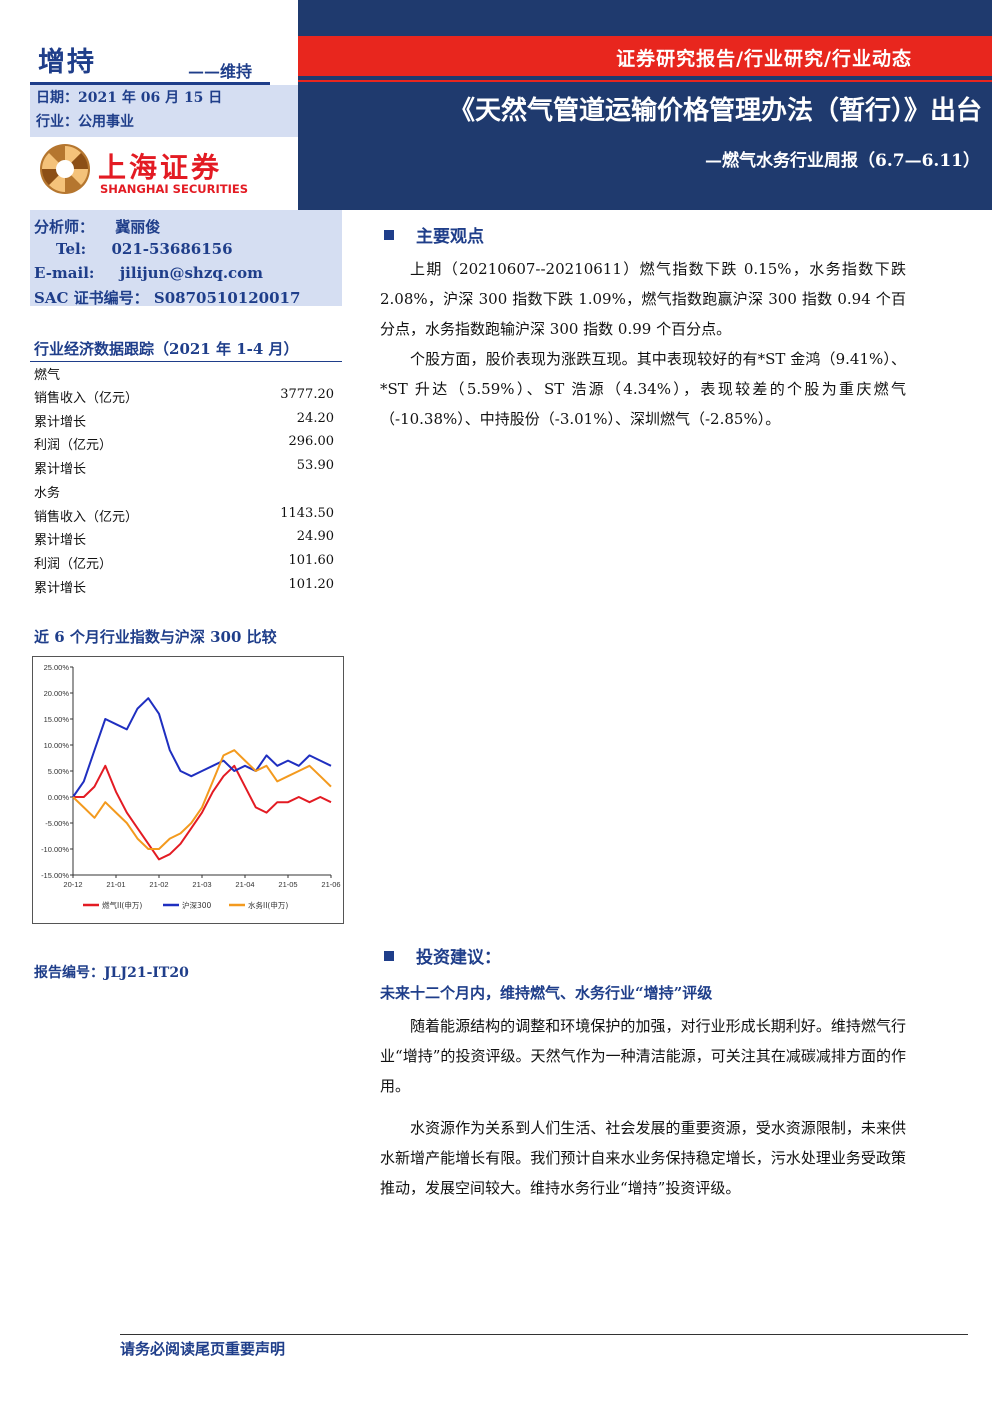 The width and height of the screenshot is (992, 1403). I want to click on analyst-tel: 021-53686156, so click(172, 249).